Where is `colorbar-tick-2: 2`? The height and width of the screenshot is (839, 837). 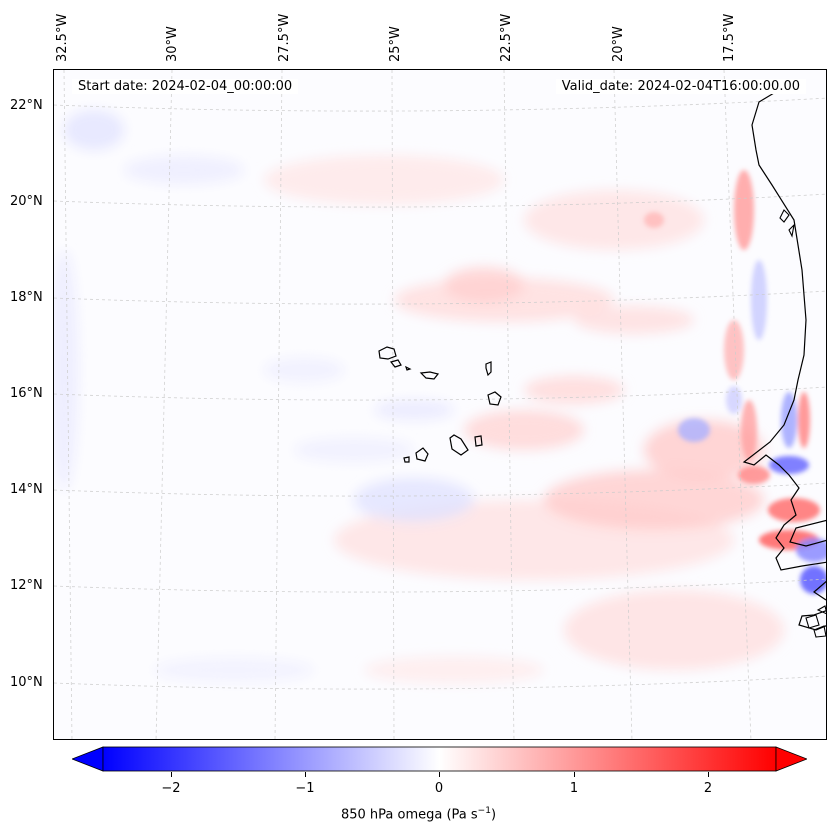 colorbar-tick-2: 2 is located at coordinates (708, 788).